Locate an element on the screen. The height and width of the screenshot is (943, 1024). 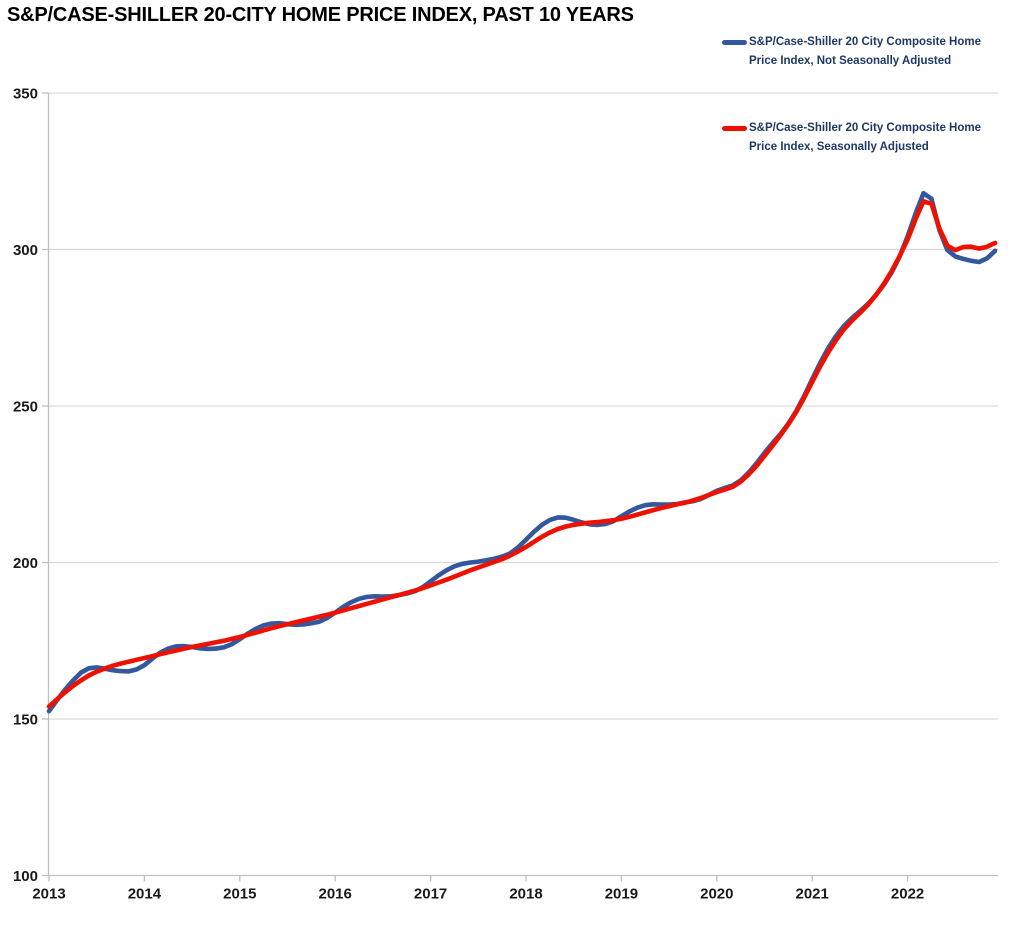
x-axis-label: 2018 is located at coordinates (525, 894).